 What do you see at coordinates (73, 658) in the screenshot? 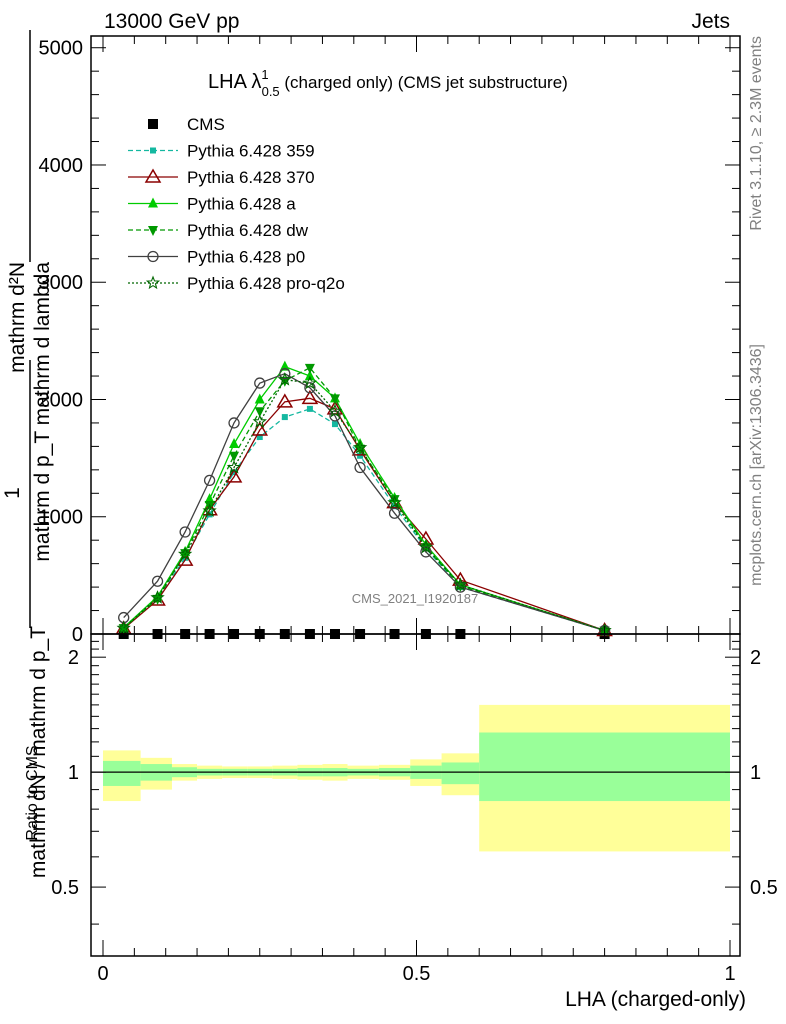
I see `ratio-y-tick-label: 2` at bounding box center [73, 658].